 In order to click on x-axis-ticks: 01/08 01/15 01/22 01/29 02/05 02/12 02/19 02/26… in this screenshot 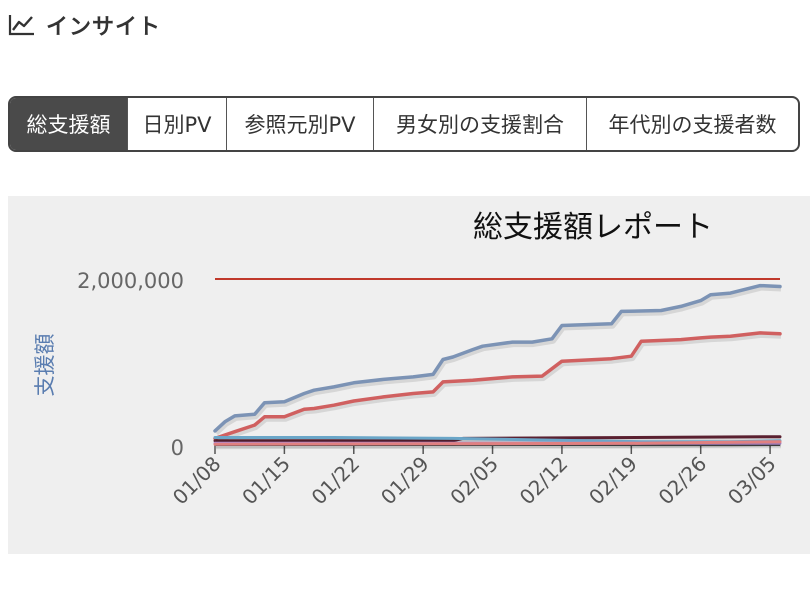, I will do `click(474, 477)`.